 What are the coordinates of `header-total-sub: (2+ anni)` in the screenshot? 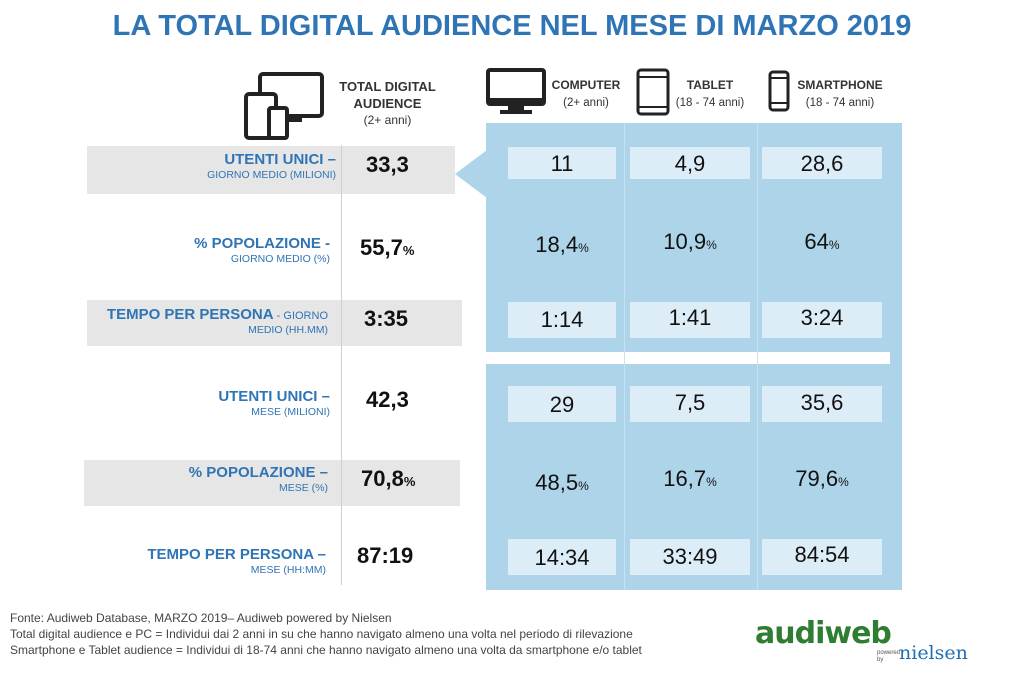 It's located at (387, 120).